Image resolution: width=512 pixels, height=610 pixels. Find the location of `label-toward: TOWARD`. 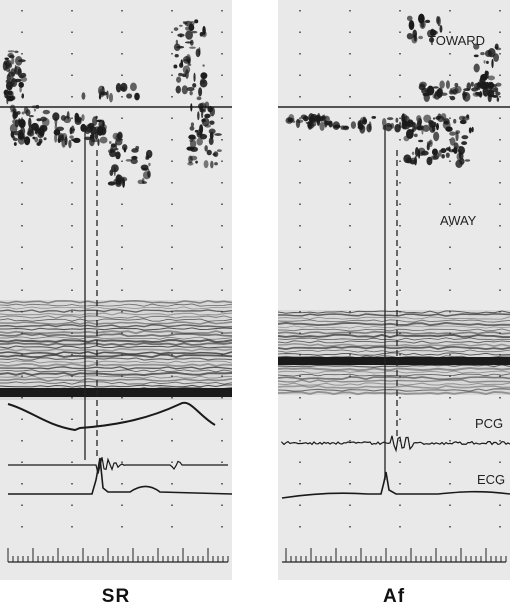

label-toward: TOWARD is located at coordinates (456, 40).